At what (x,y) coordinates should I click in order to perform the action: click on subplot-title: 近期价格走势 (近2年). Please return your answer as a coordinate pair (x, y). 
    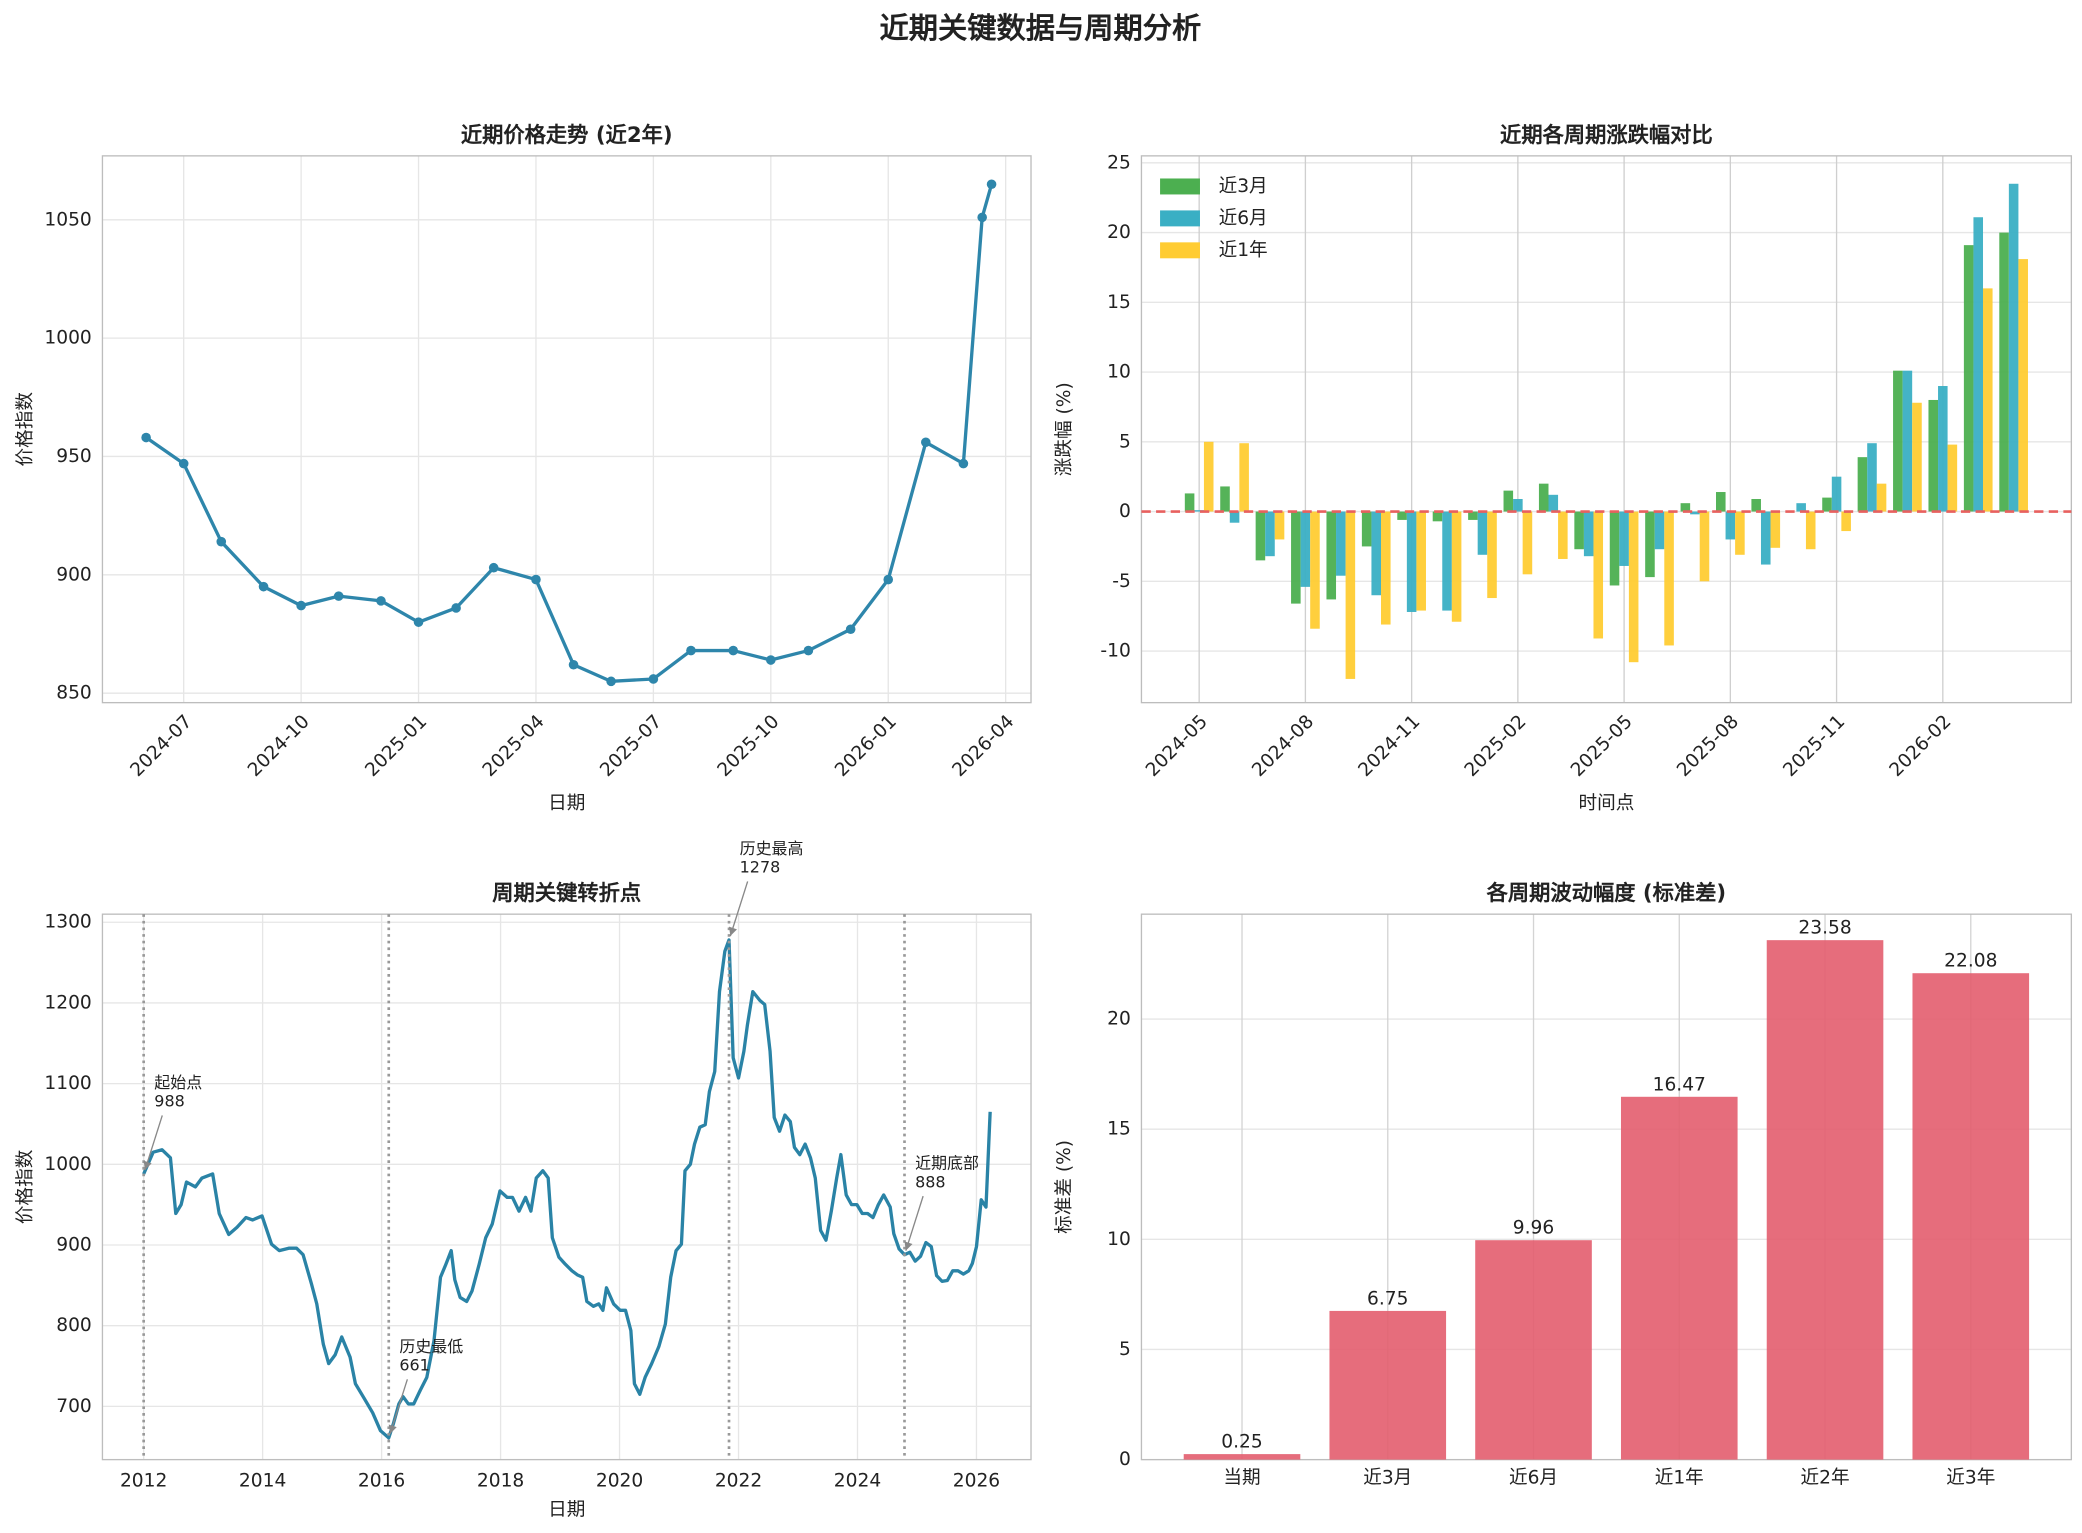
    Looking at the image, I should click on (567, 135).